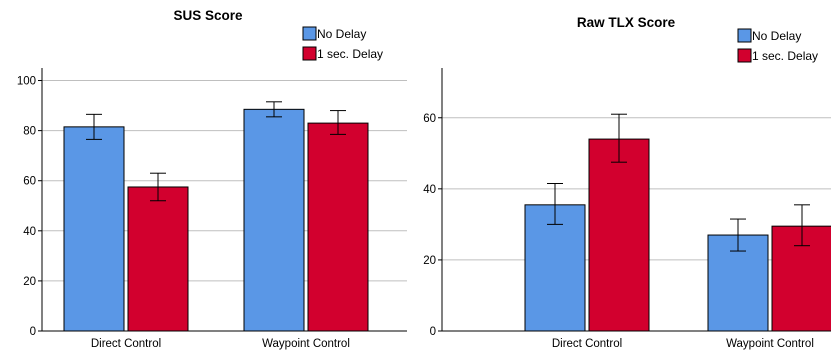  I want to click on chart-title: Raw TLX Score, so click(626, 22).